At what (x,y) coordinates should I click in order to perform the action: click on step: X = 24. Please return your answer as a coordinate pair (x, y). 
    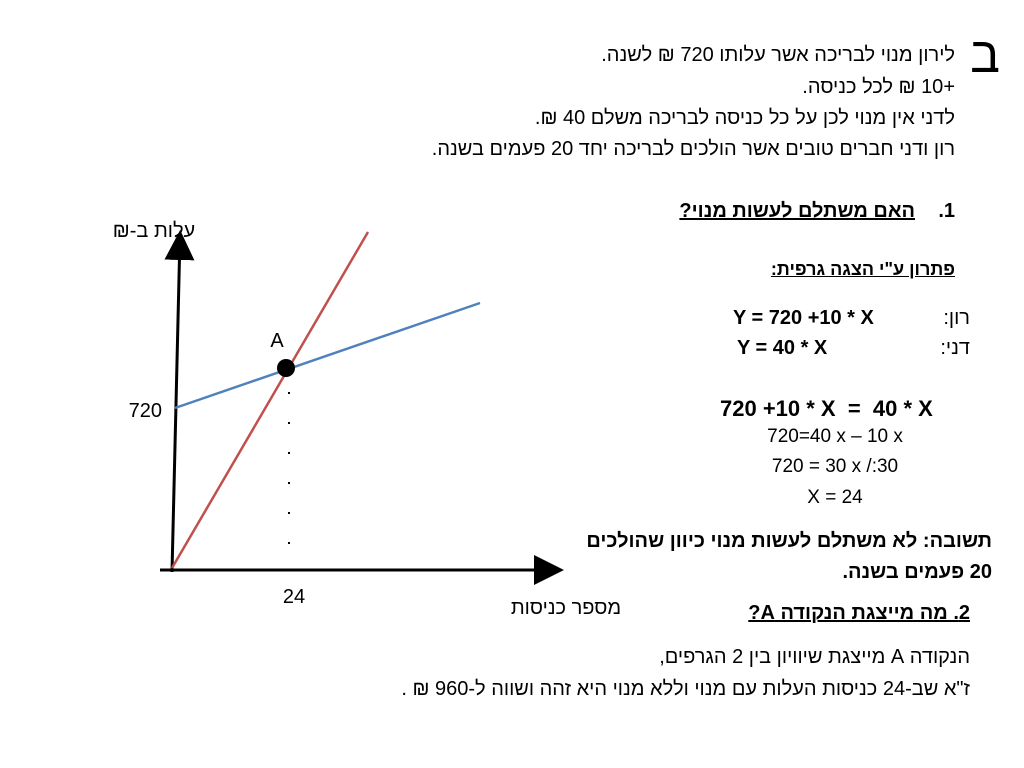
    Looking at the image, I should click on (835, 497).